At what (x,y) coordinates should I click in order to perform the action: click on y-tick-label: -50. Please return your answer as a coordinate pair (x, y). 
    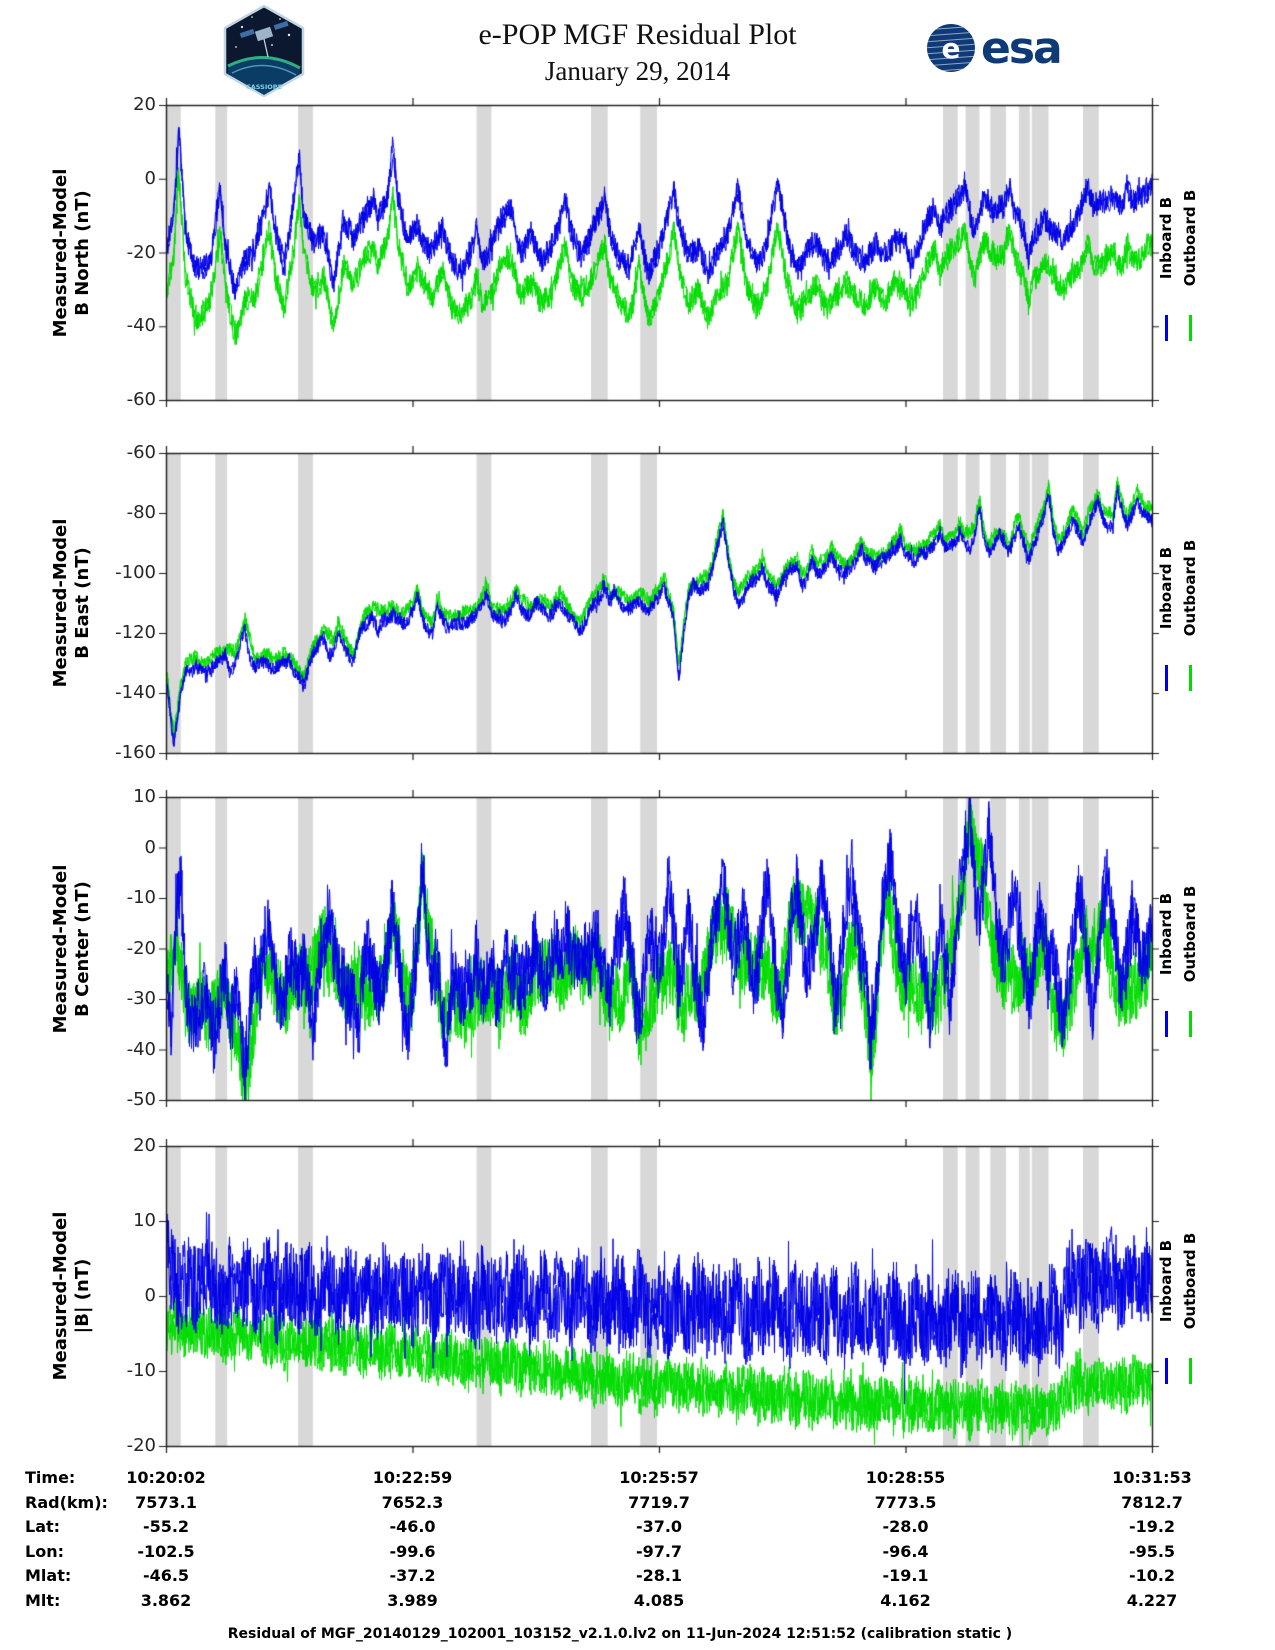
    Looking at the image, I should click on (141, 1099).